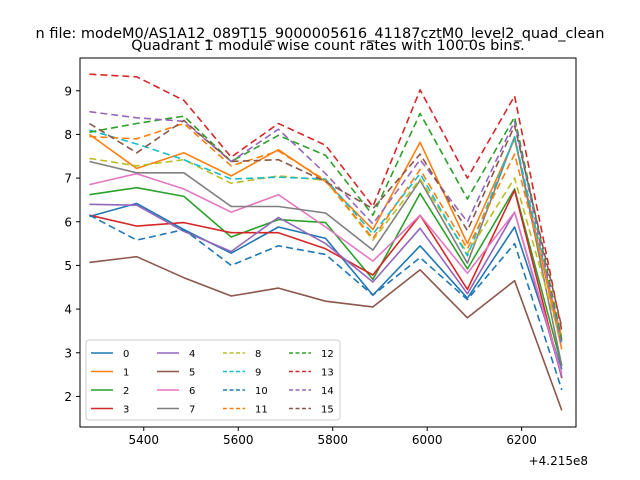 Image resolution: width=640 pixels, height=480 pixels. Describe the element at coordinates (258, 373) in the screenshot. I see `legend-label-9: 9` at that location.